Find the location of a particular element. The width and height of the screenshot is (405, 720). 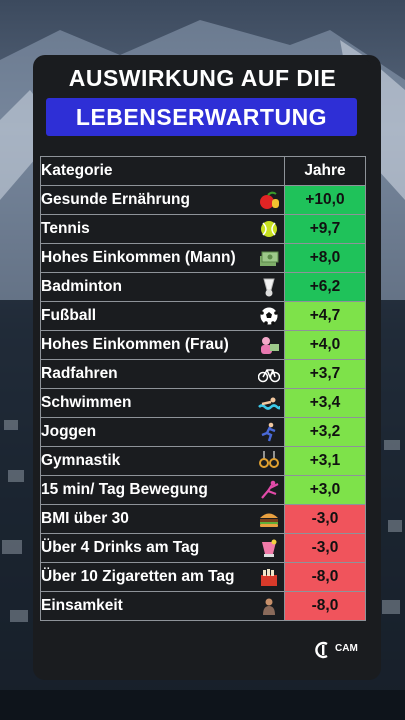

years-value: +8,0 is located at coordinates (325, 258).